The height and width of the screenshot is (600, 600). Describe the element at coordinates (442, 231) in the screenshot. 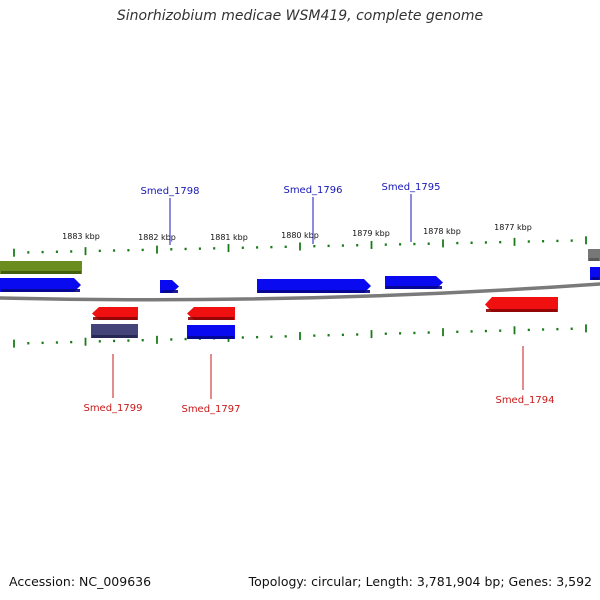

I see `ruler-label: 1878 kbp` at that location.